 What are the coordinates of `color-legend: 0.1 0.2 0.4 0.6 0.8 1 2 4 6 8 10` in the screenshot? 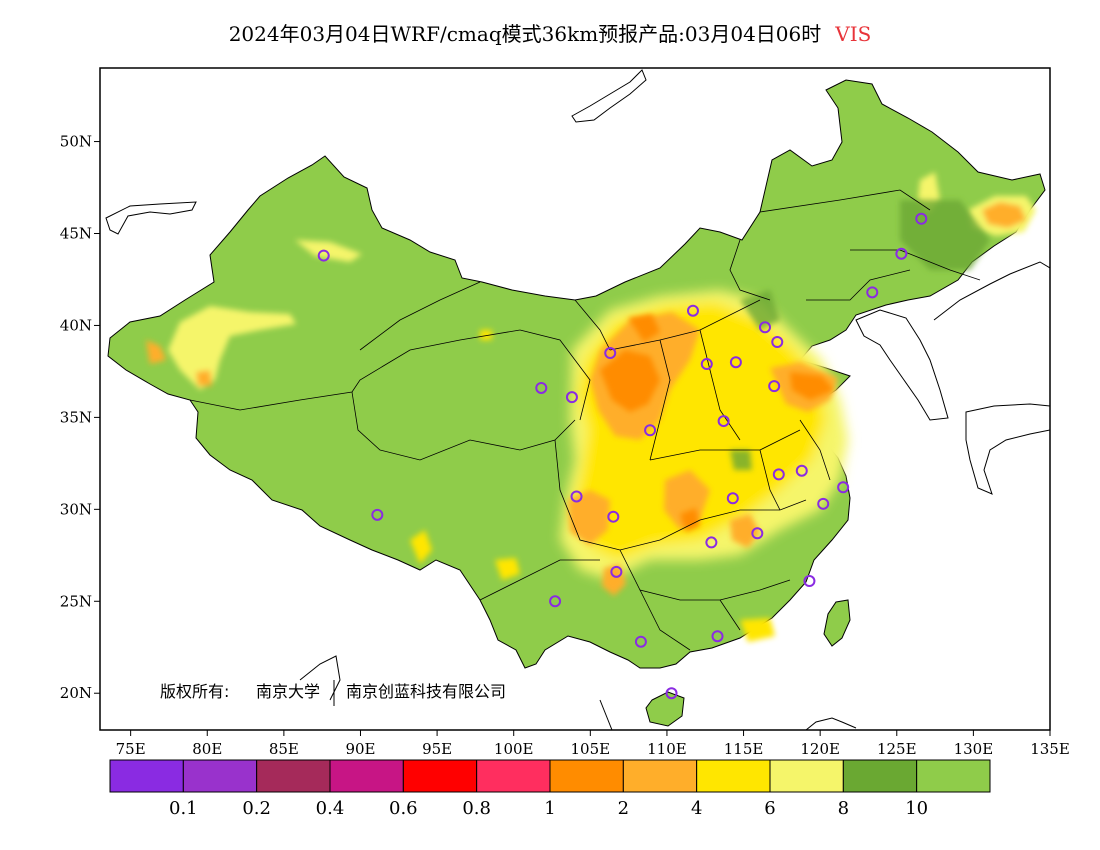 It's located at (550, 789).